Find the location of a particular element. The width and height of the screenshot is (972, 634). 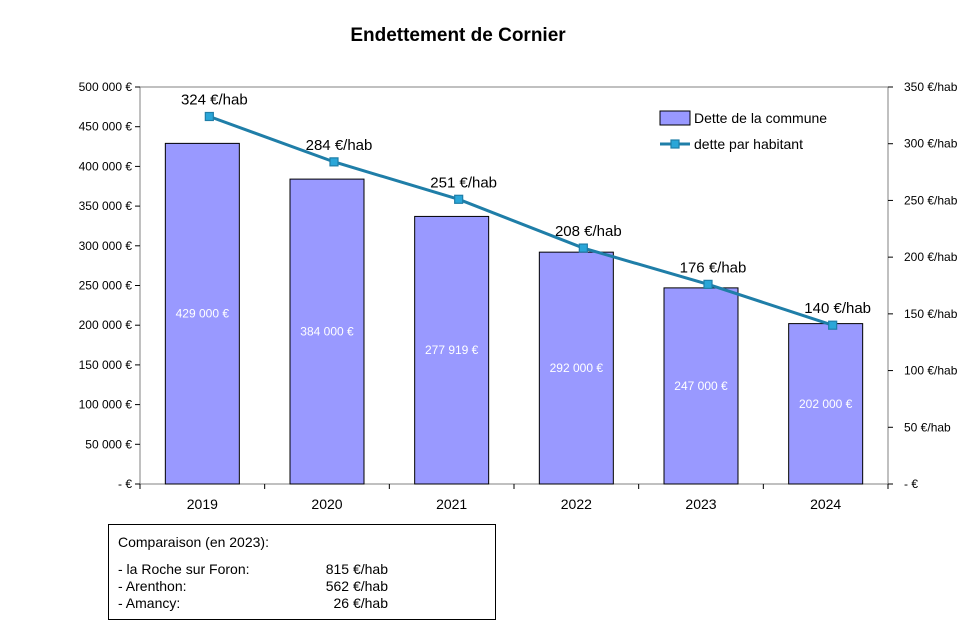

y-right-tick-label: 200 €/hab is located at coordinates (931, 257).